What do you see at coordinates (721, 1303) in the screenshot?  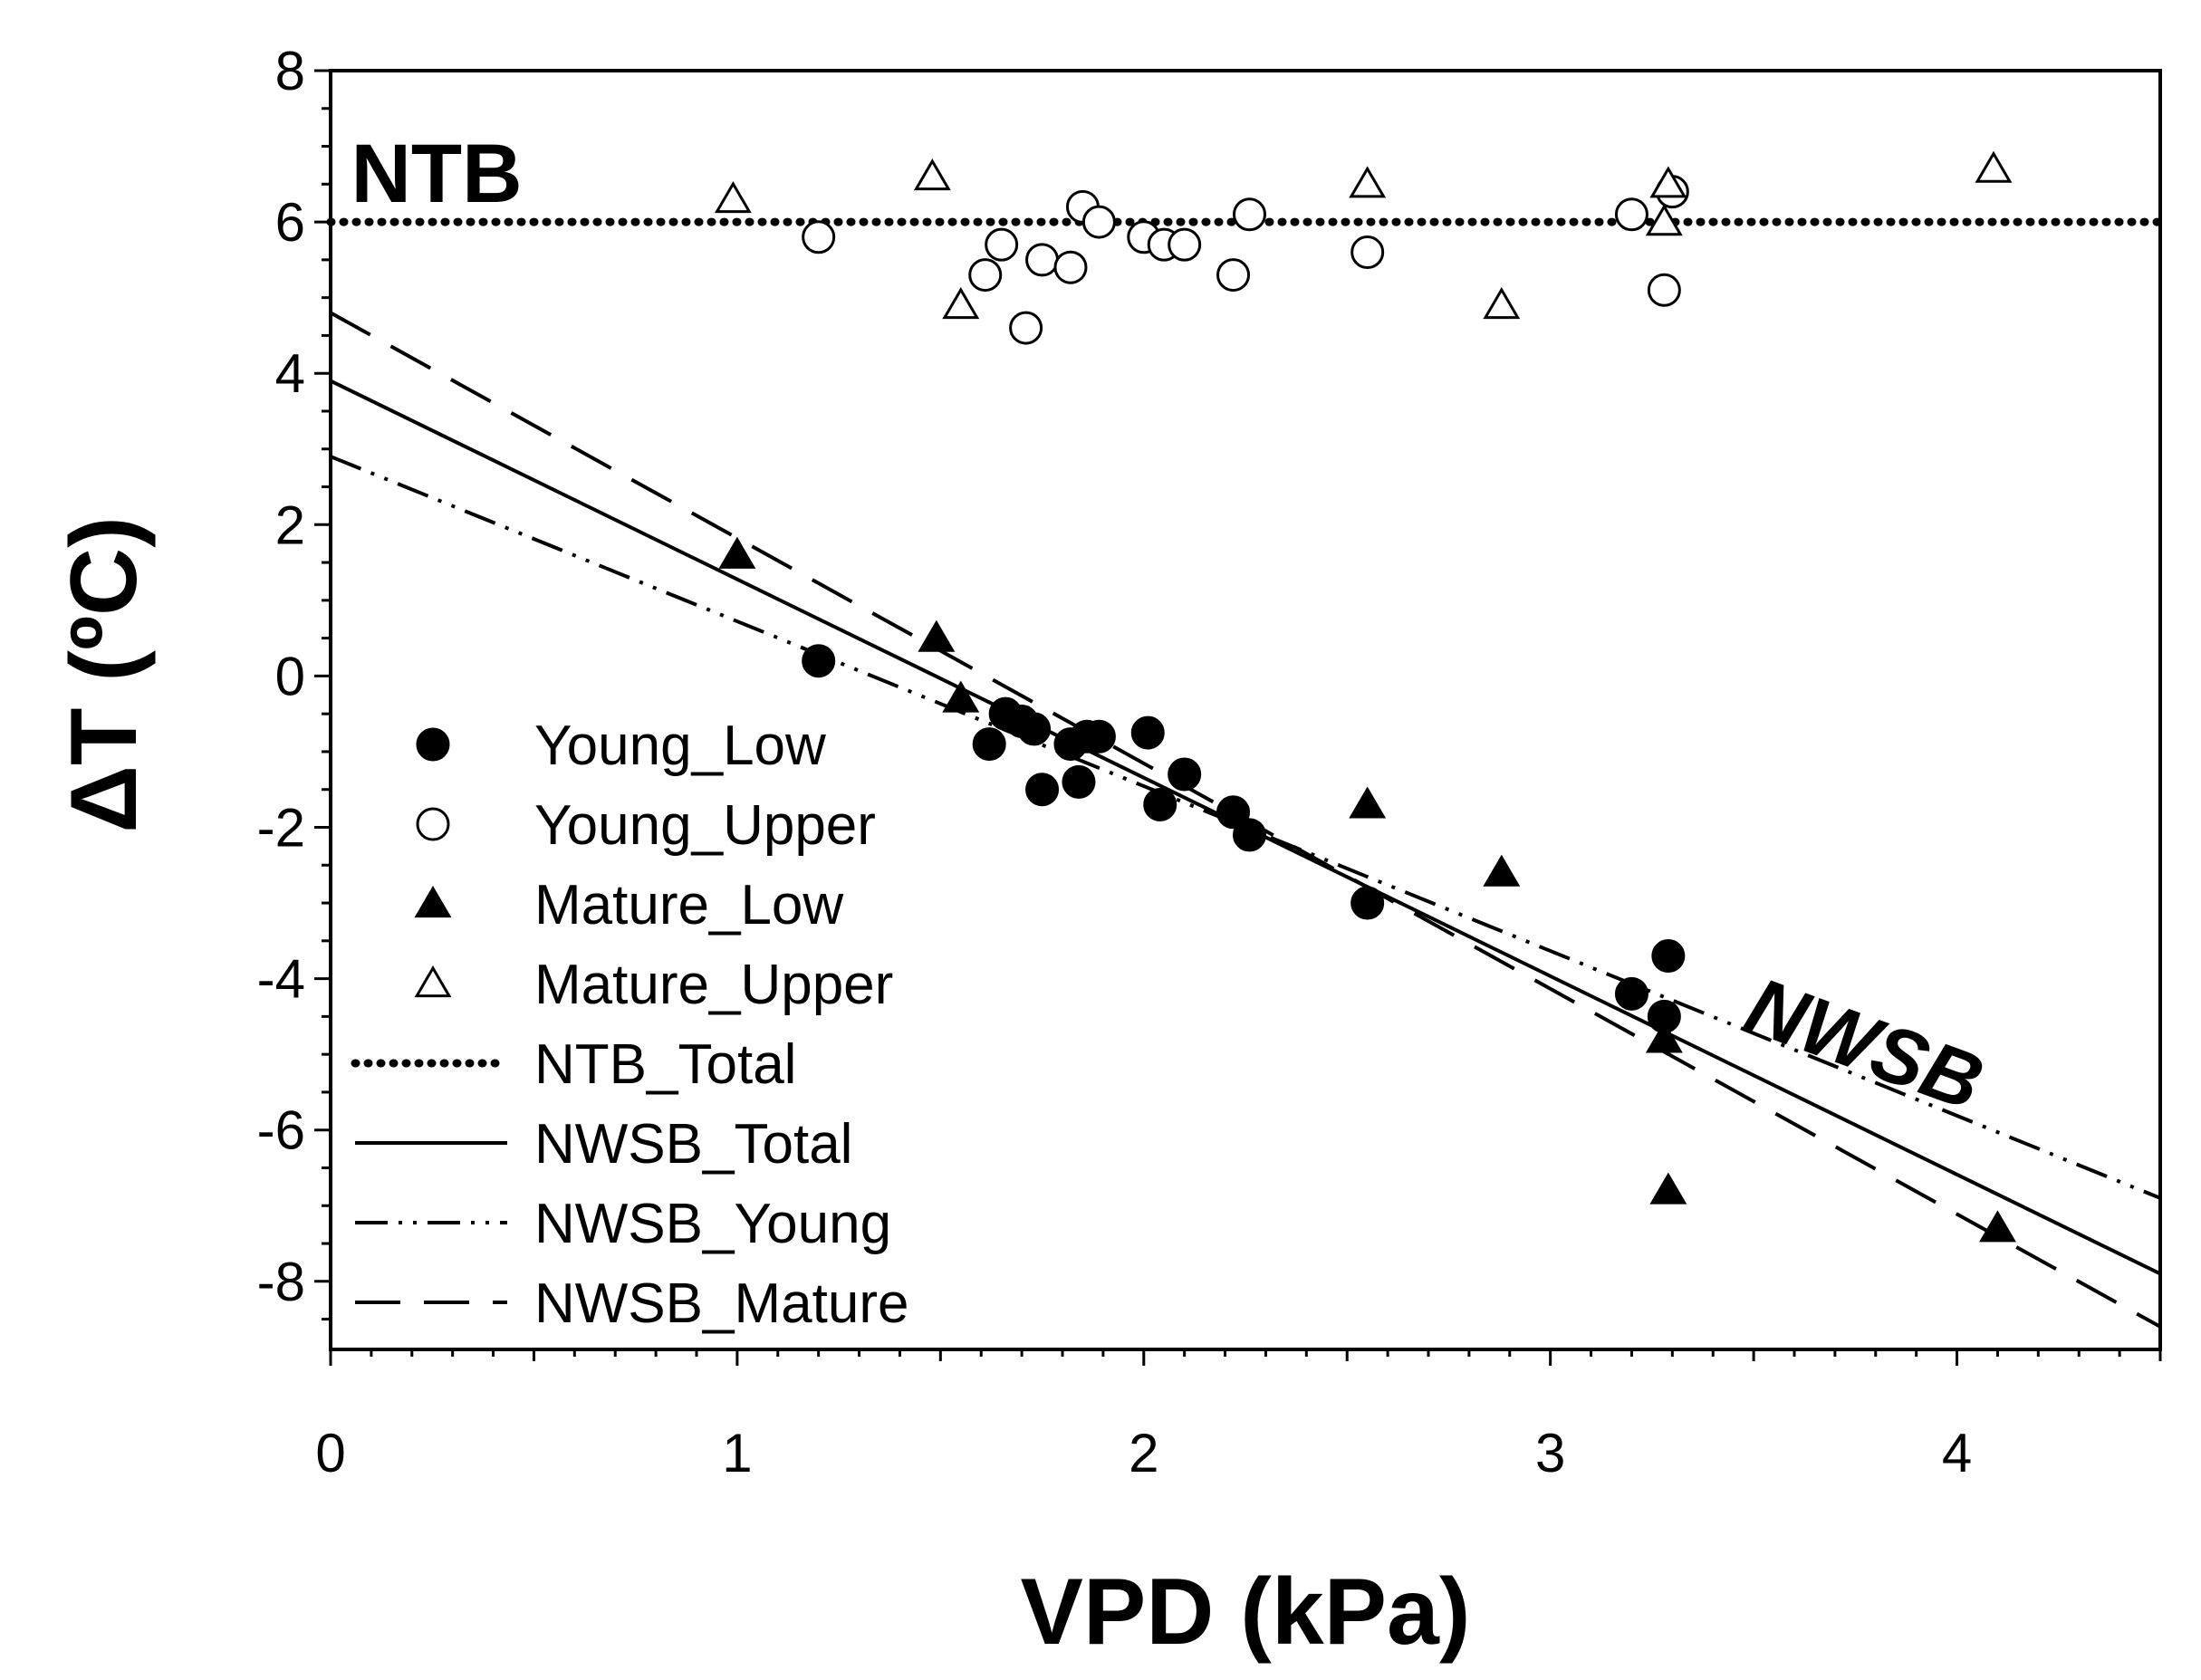 I see `legend-label-nwsb-mature: NWSB_Mature` at bounding box center [721, 1303].